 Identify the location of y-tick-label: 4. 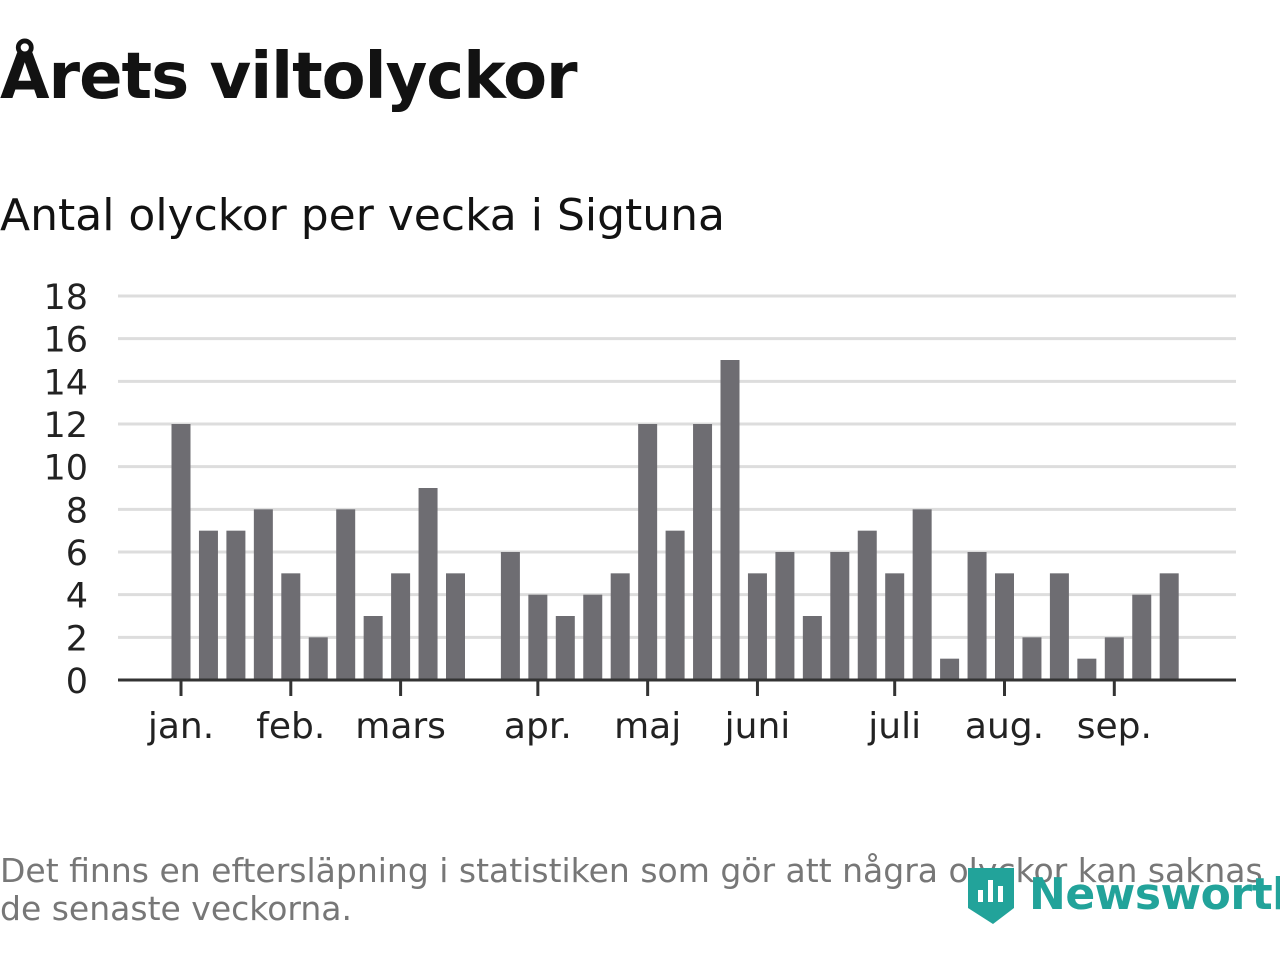
(77, 597).